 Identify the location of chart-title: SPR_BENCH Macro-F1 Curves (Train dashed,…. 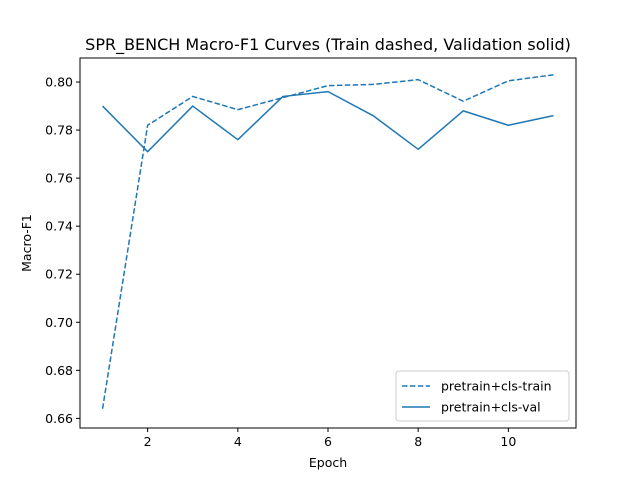
(328, 45).